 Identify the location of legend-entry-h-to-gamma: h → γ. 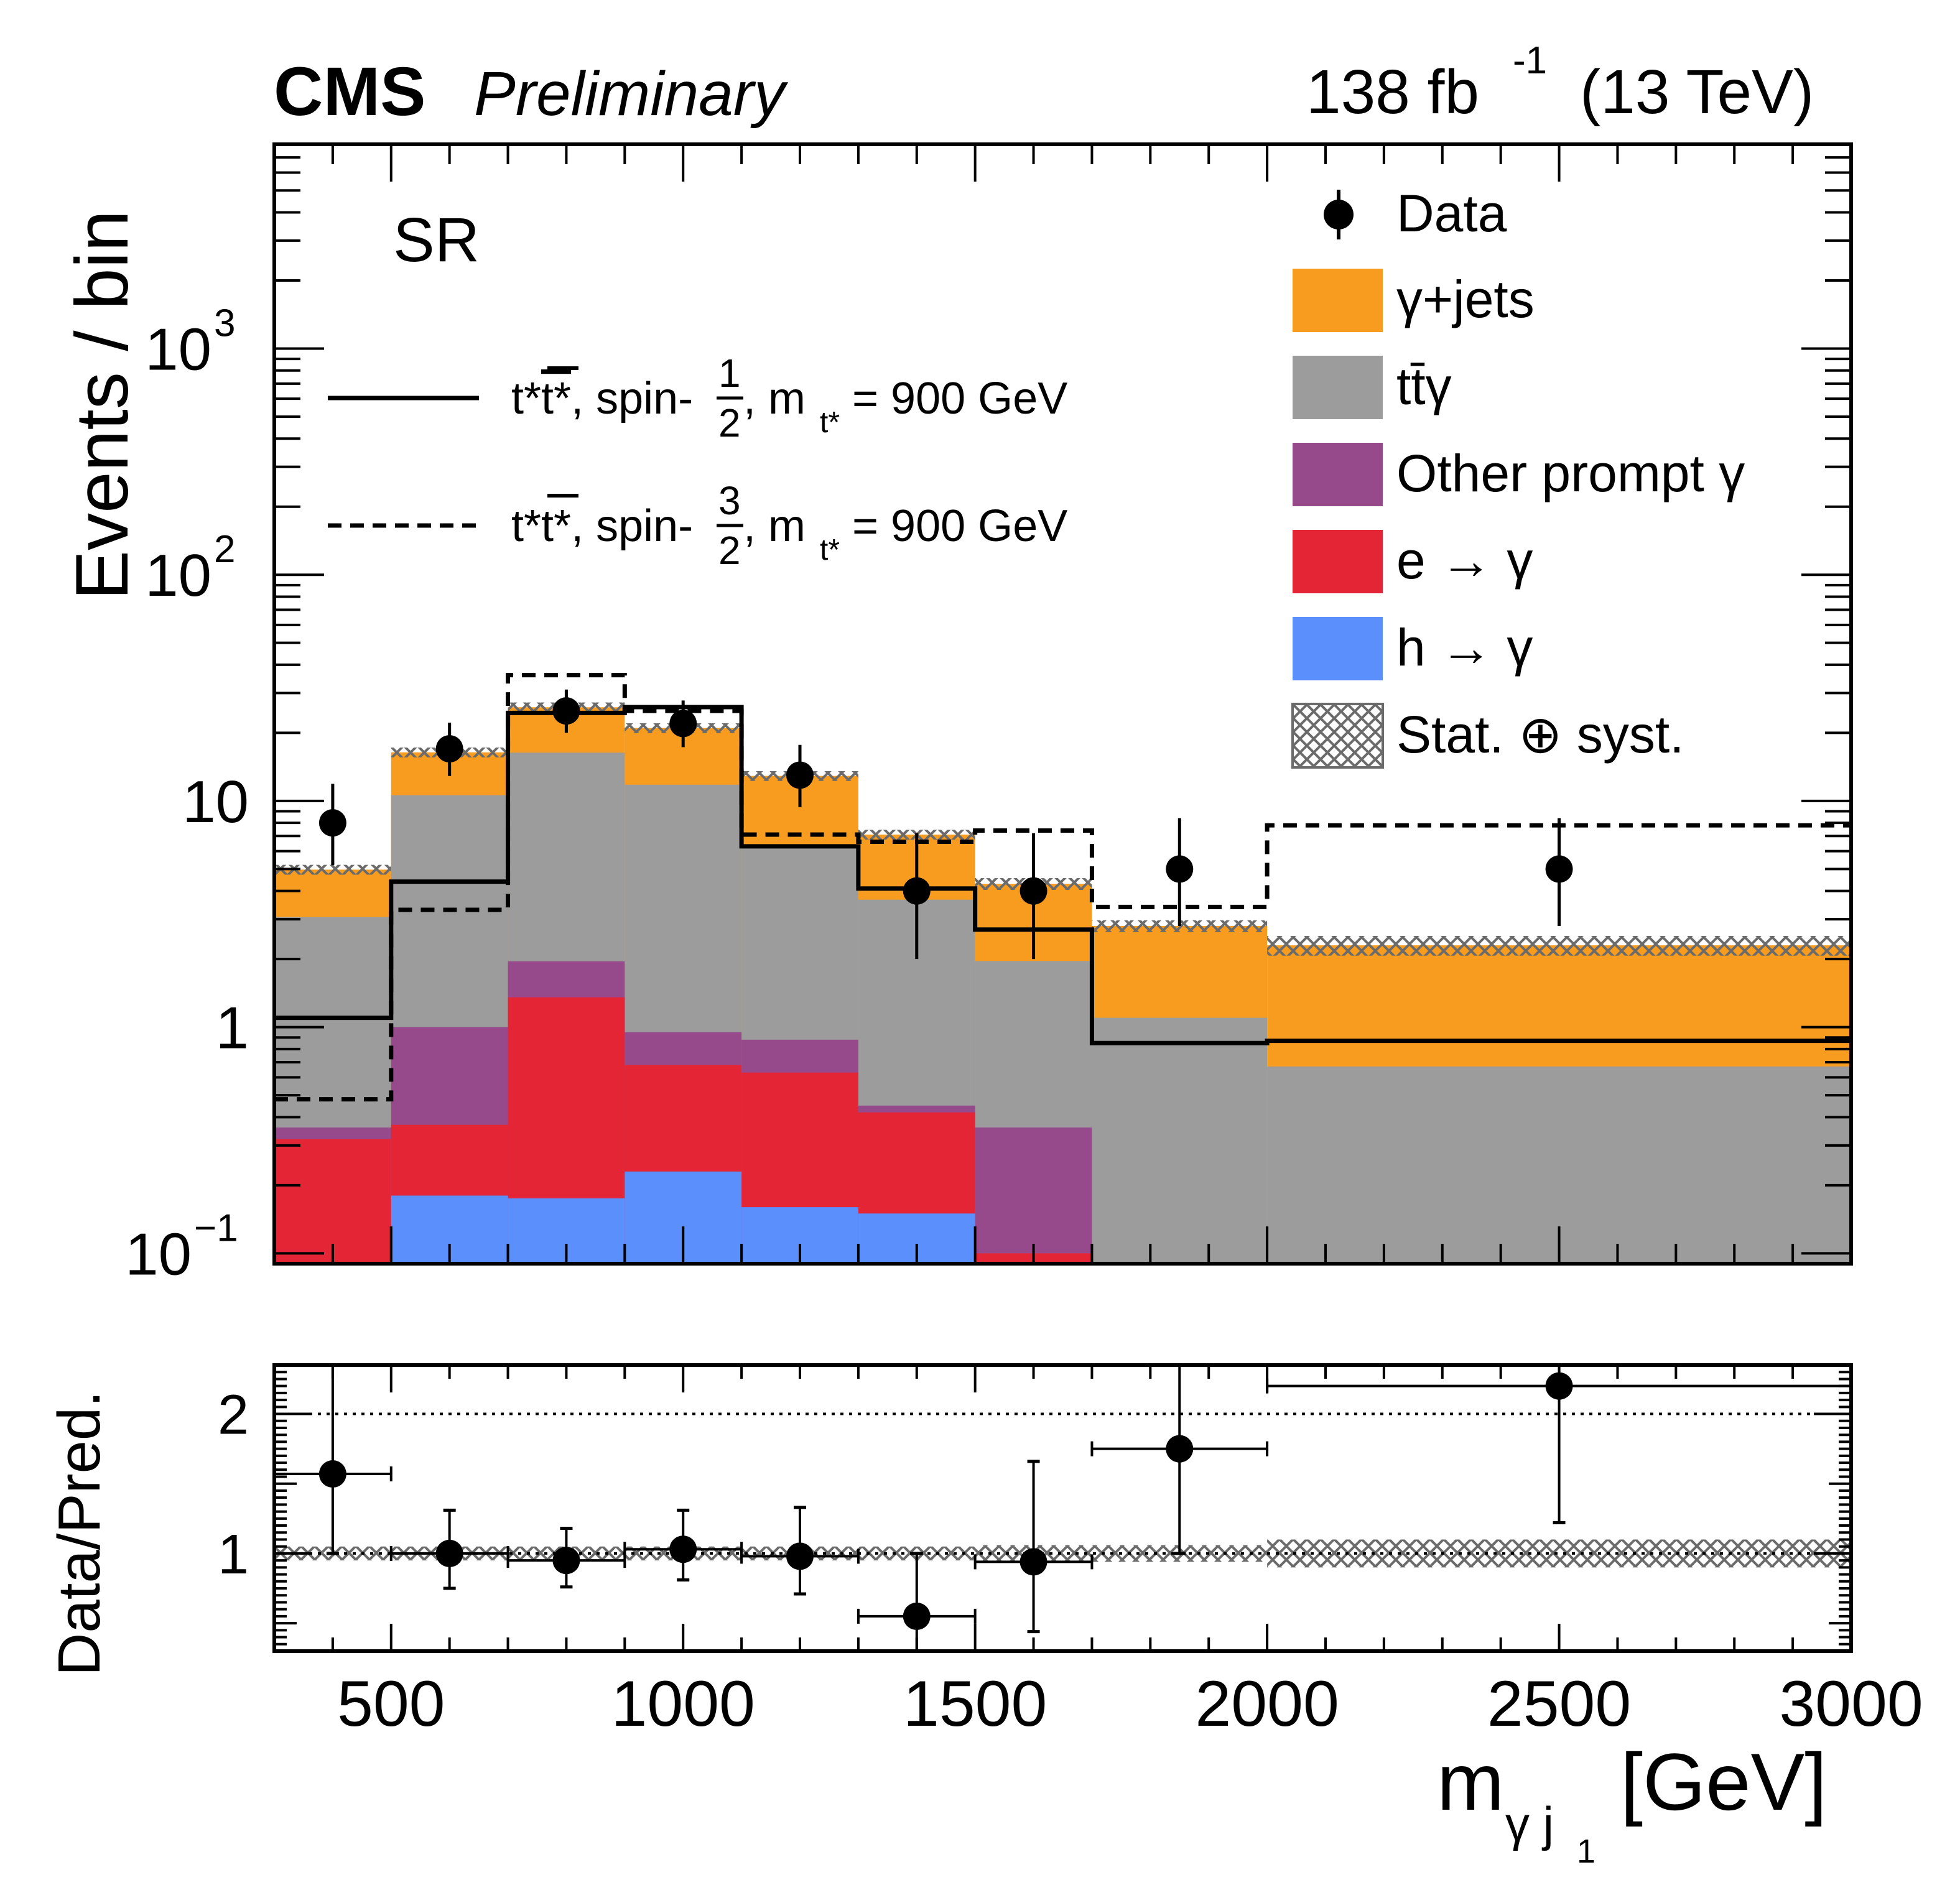
(1413, 648).